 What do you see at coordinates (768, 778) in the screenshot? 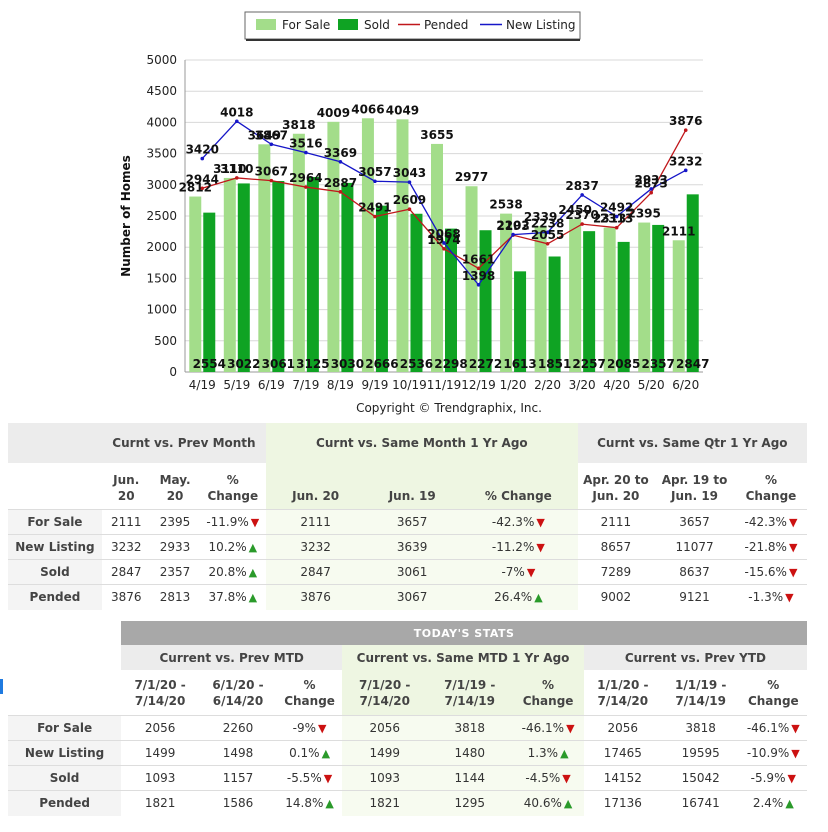
I see `percent-change-value: -5.9%` at bounding box center [768, 778].